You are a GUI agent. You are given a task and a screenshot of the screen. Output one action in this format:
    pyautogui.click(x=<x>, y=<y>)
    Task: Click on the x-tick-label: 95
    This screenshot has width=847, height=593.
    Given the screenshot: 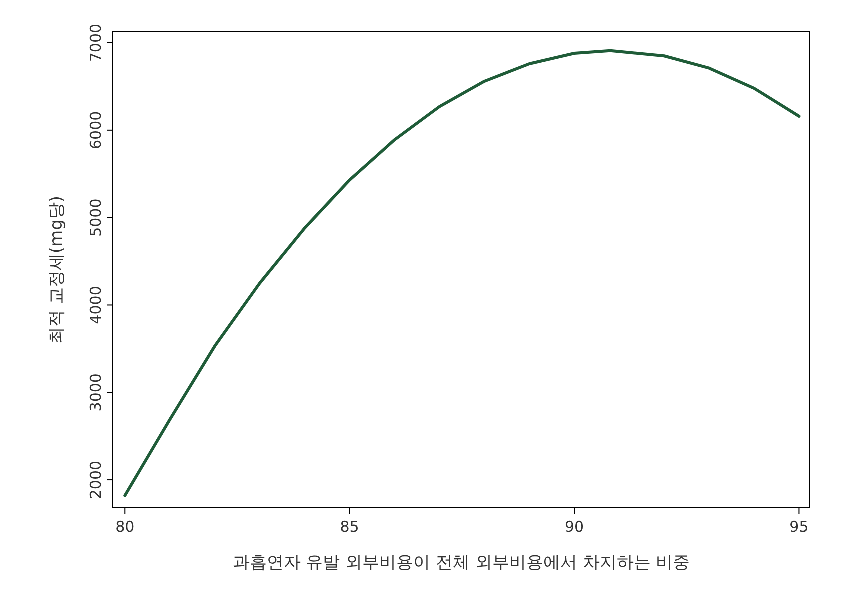 What is the action you would take?
    pyautogui.click(x=799, y=527)
    